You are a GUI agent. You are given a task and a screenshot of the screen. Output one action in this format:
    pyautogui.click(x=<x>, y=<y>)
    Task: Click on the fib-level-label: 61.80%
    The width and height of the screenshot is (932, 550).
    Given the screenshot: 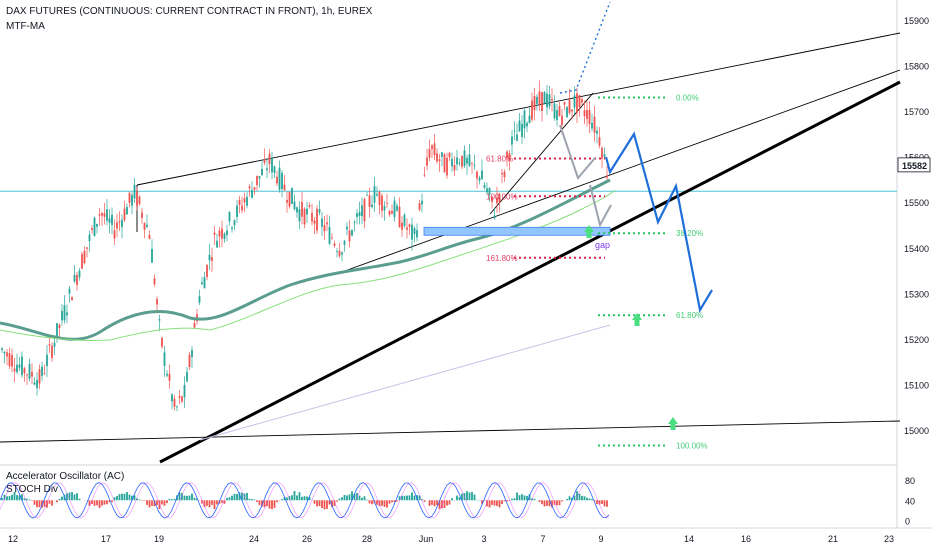 What is the action you would take?
    pyautogui.click(x=499, y=158)
    